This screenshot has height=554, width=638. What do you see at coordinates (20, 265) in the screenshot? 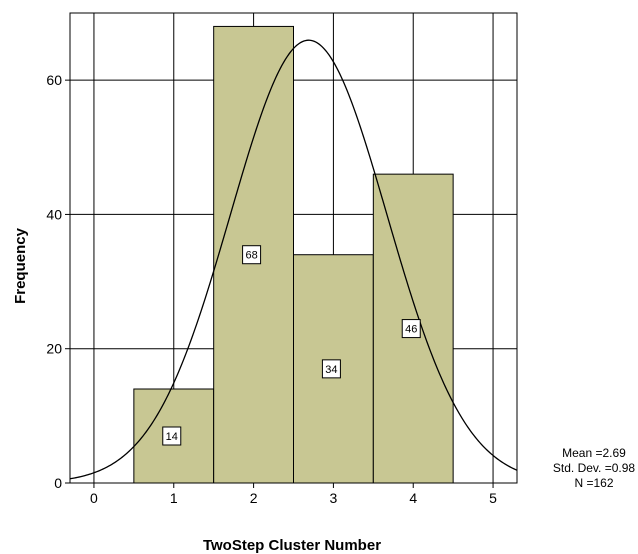
I see `y-axis-title: Frequency` at bounding box center [20, 265].